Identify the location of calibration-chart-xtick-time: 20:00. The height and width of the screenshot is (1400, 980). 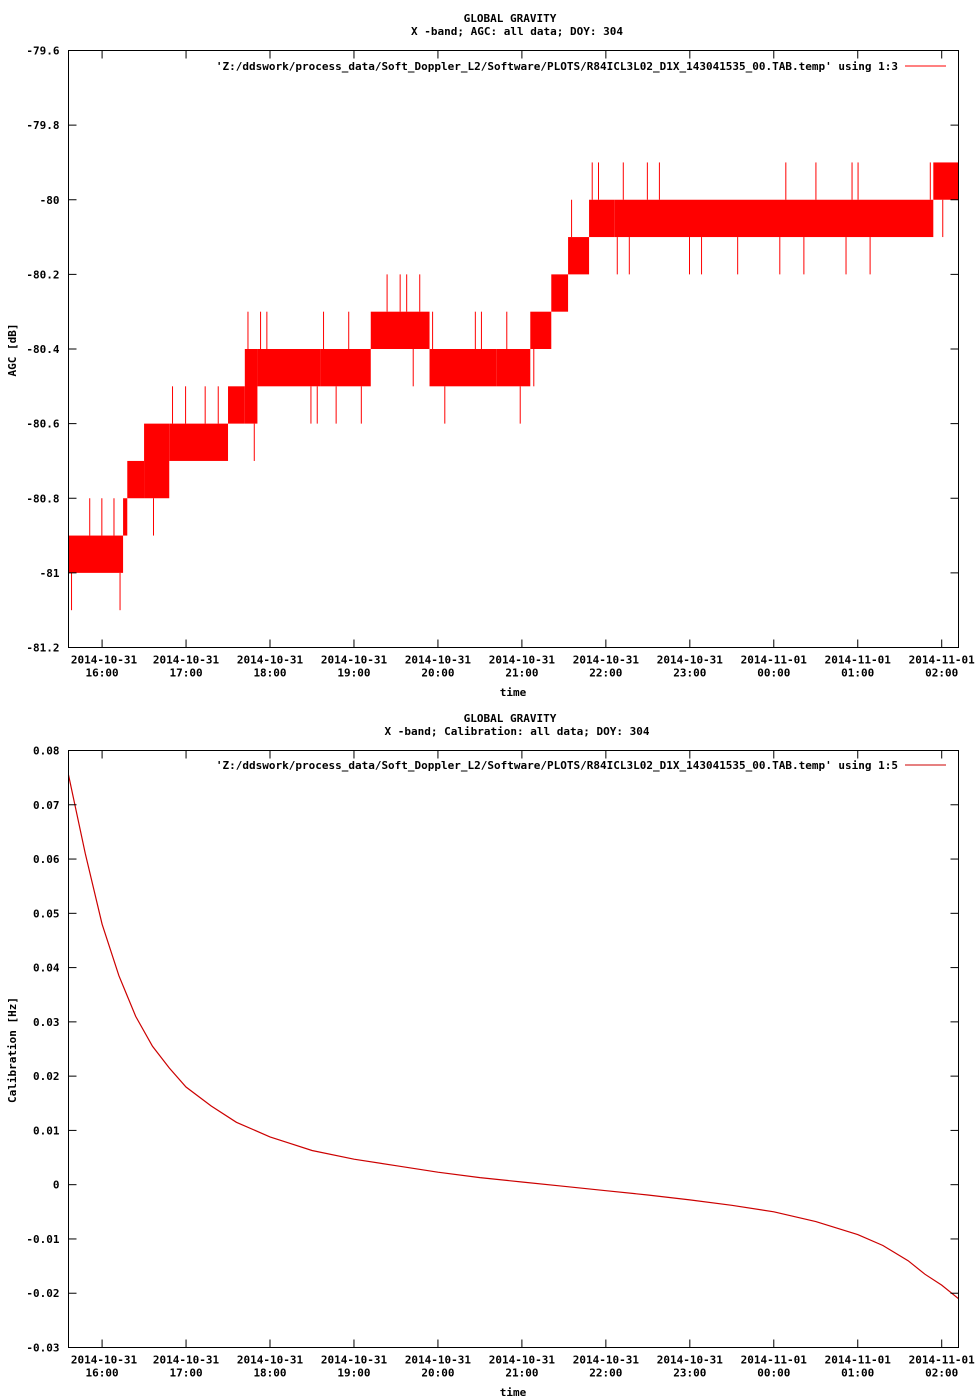
(437, 1373).